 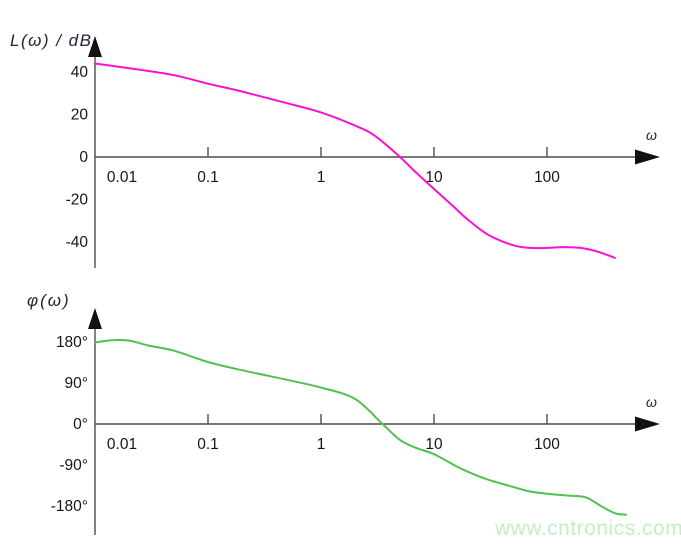 What do you see at coordinates (651, 402) in the screenshot?
I see `phase-x-axis-label: ω` at bounding box center [651, 402].